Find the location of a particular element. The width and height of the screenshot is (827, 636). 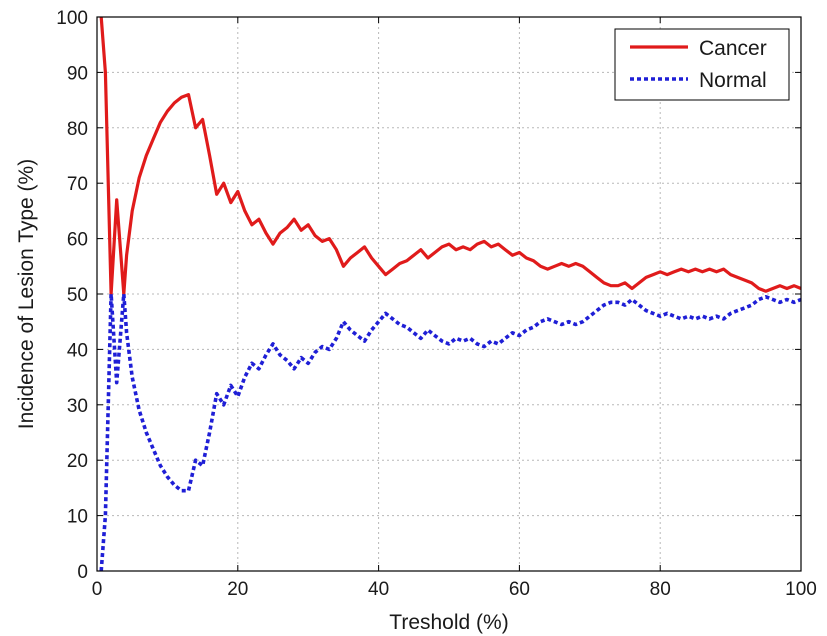

y-tick-label: 10 is located at coordinates (77, 517).